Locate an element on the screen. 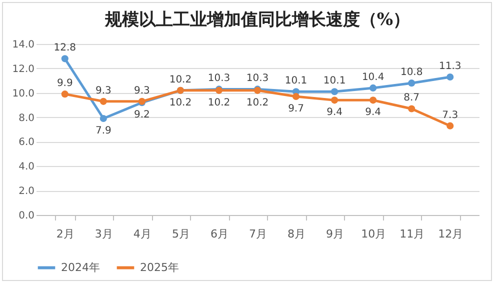  legend-label: 2025年 is located at coordinates (159, 267).